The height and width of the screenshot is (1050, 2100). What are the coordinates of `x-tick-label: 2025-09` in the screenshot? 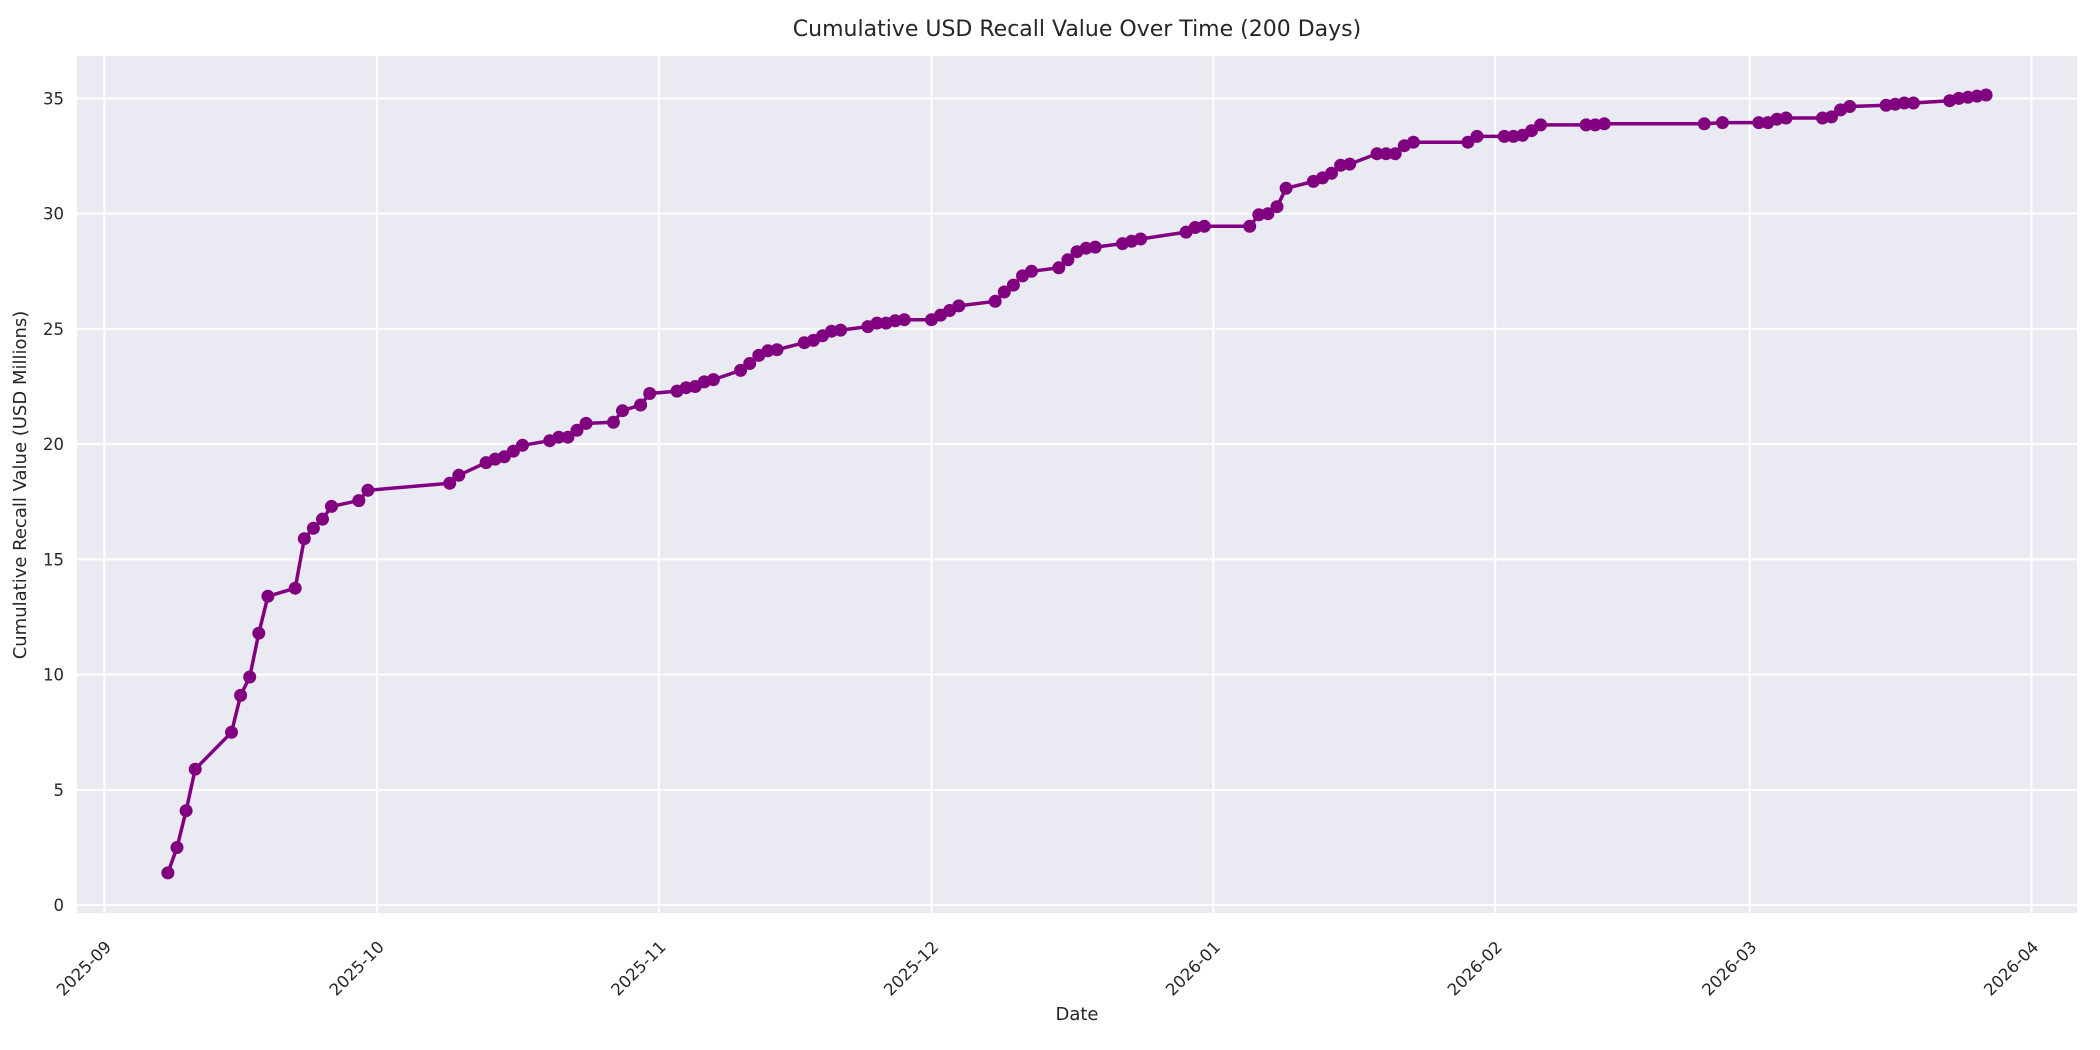 It's located at (84, 968).